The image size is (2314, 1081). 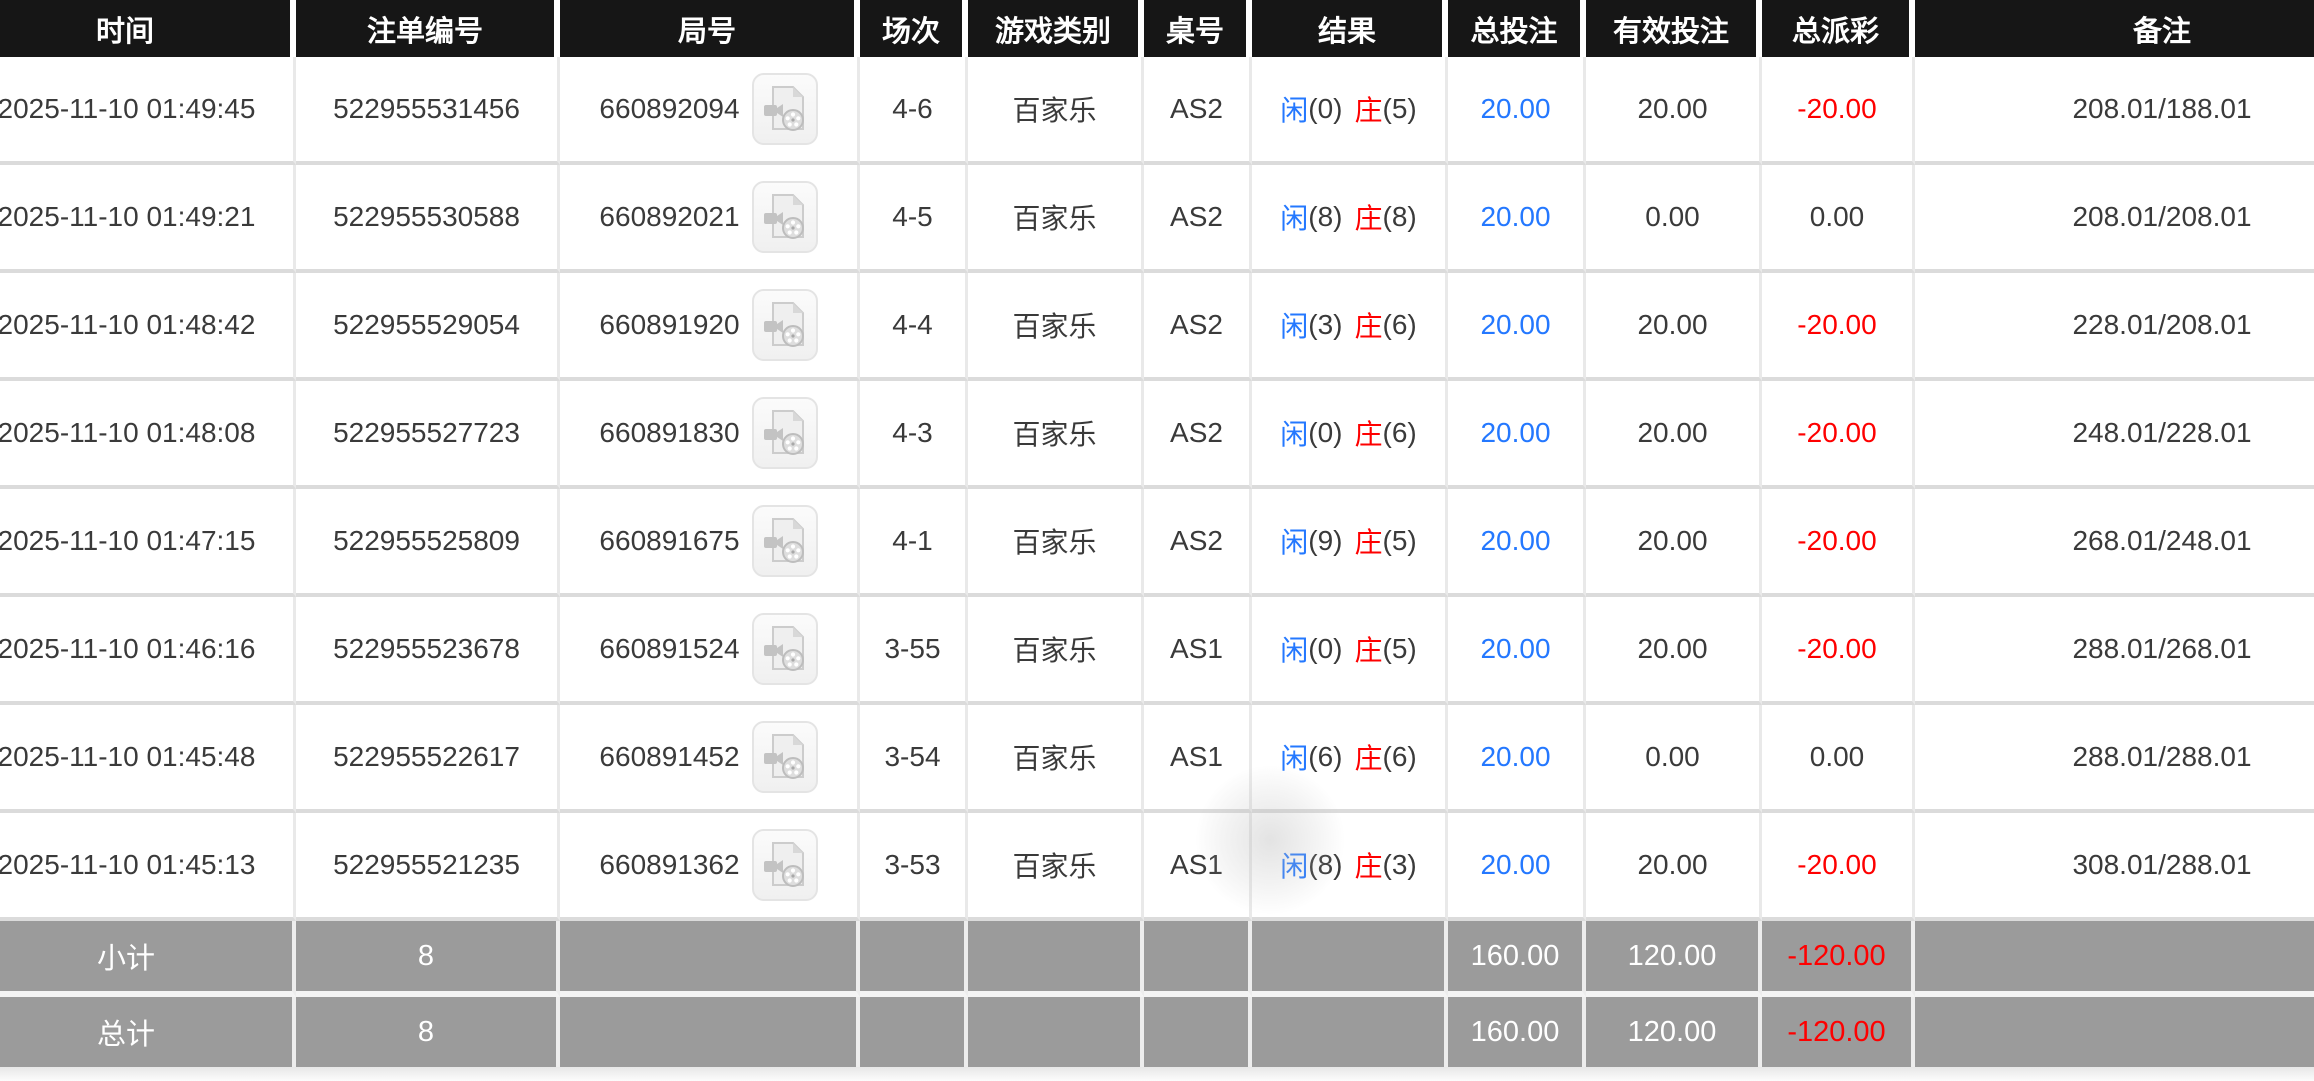 I want to click on column-header-session: 场次, so click(x=914, y=28).